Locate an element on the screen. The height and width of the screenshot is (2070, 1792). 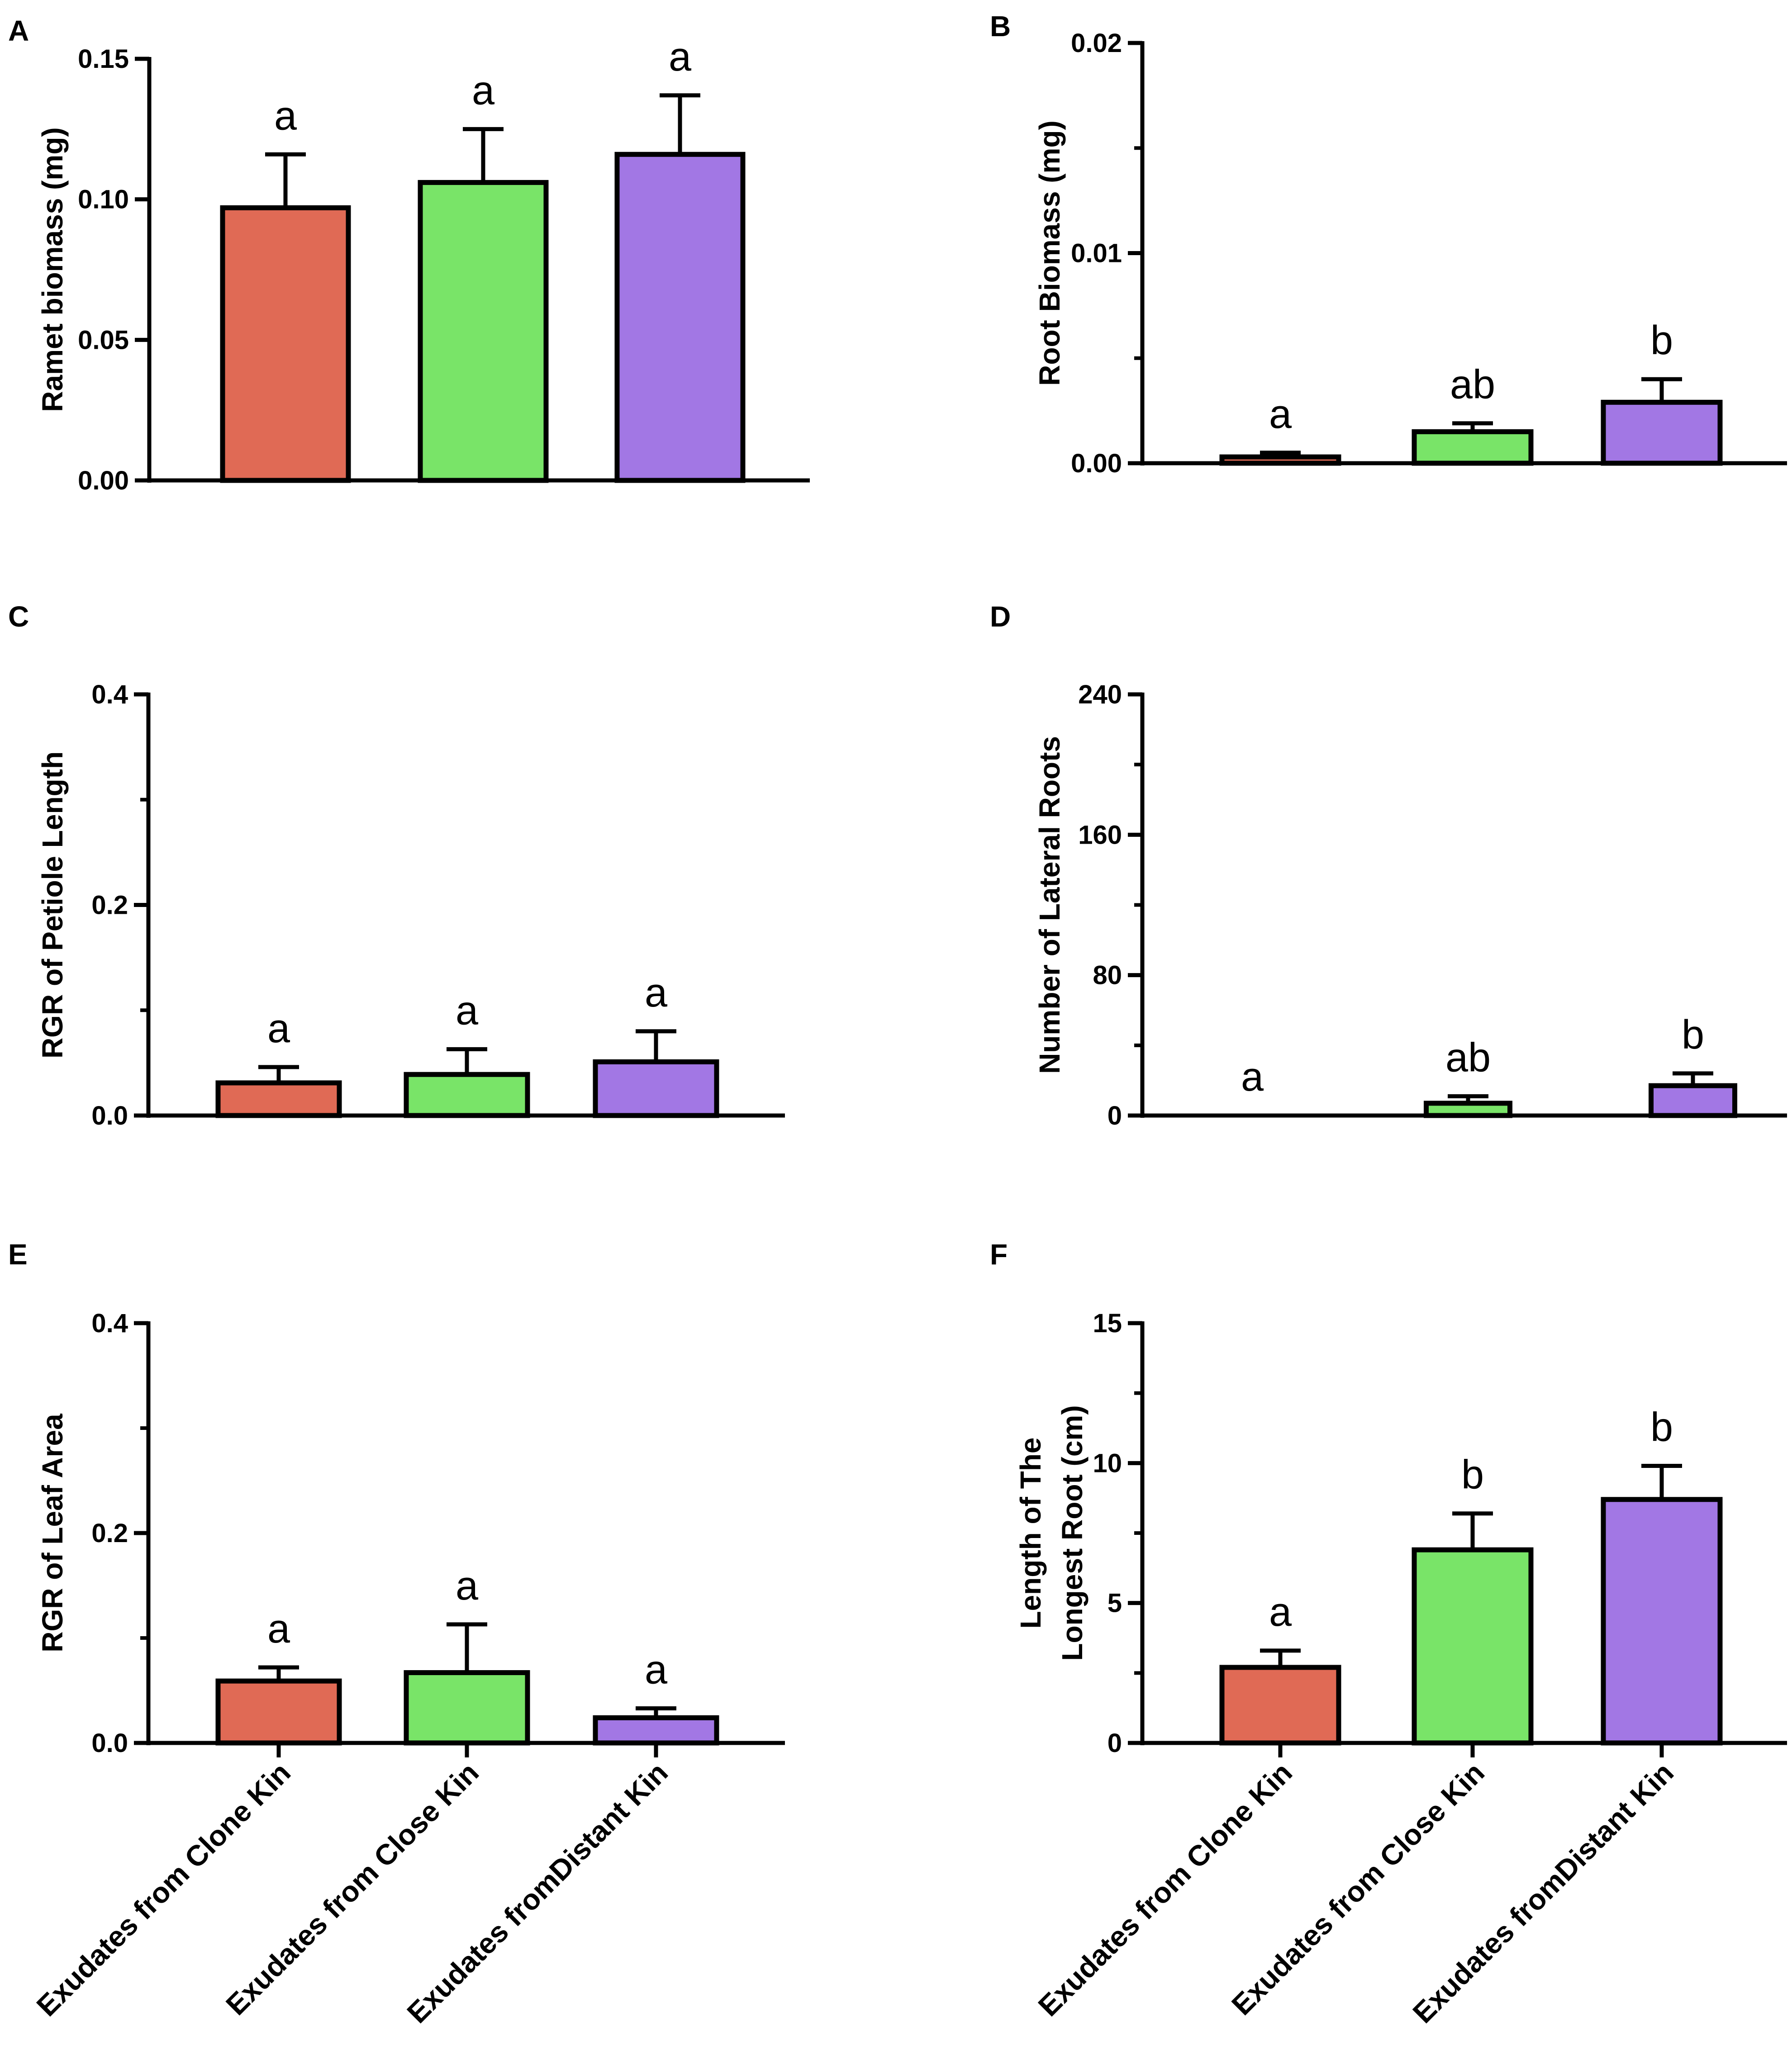
y-axis-label: Root Biomass (mg) is located at coordinates (1050, 253).